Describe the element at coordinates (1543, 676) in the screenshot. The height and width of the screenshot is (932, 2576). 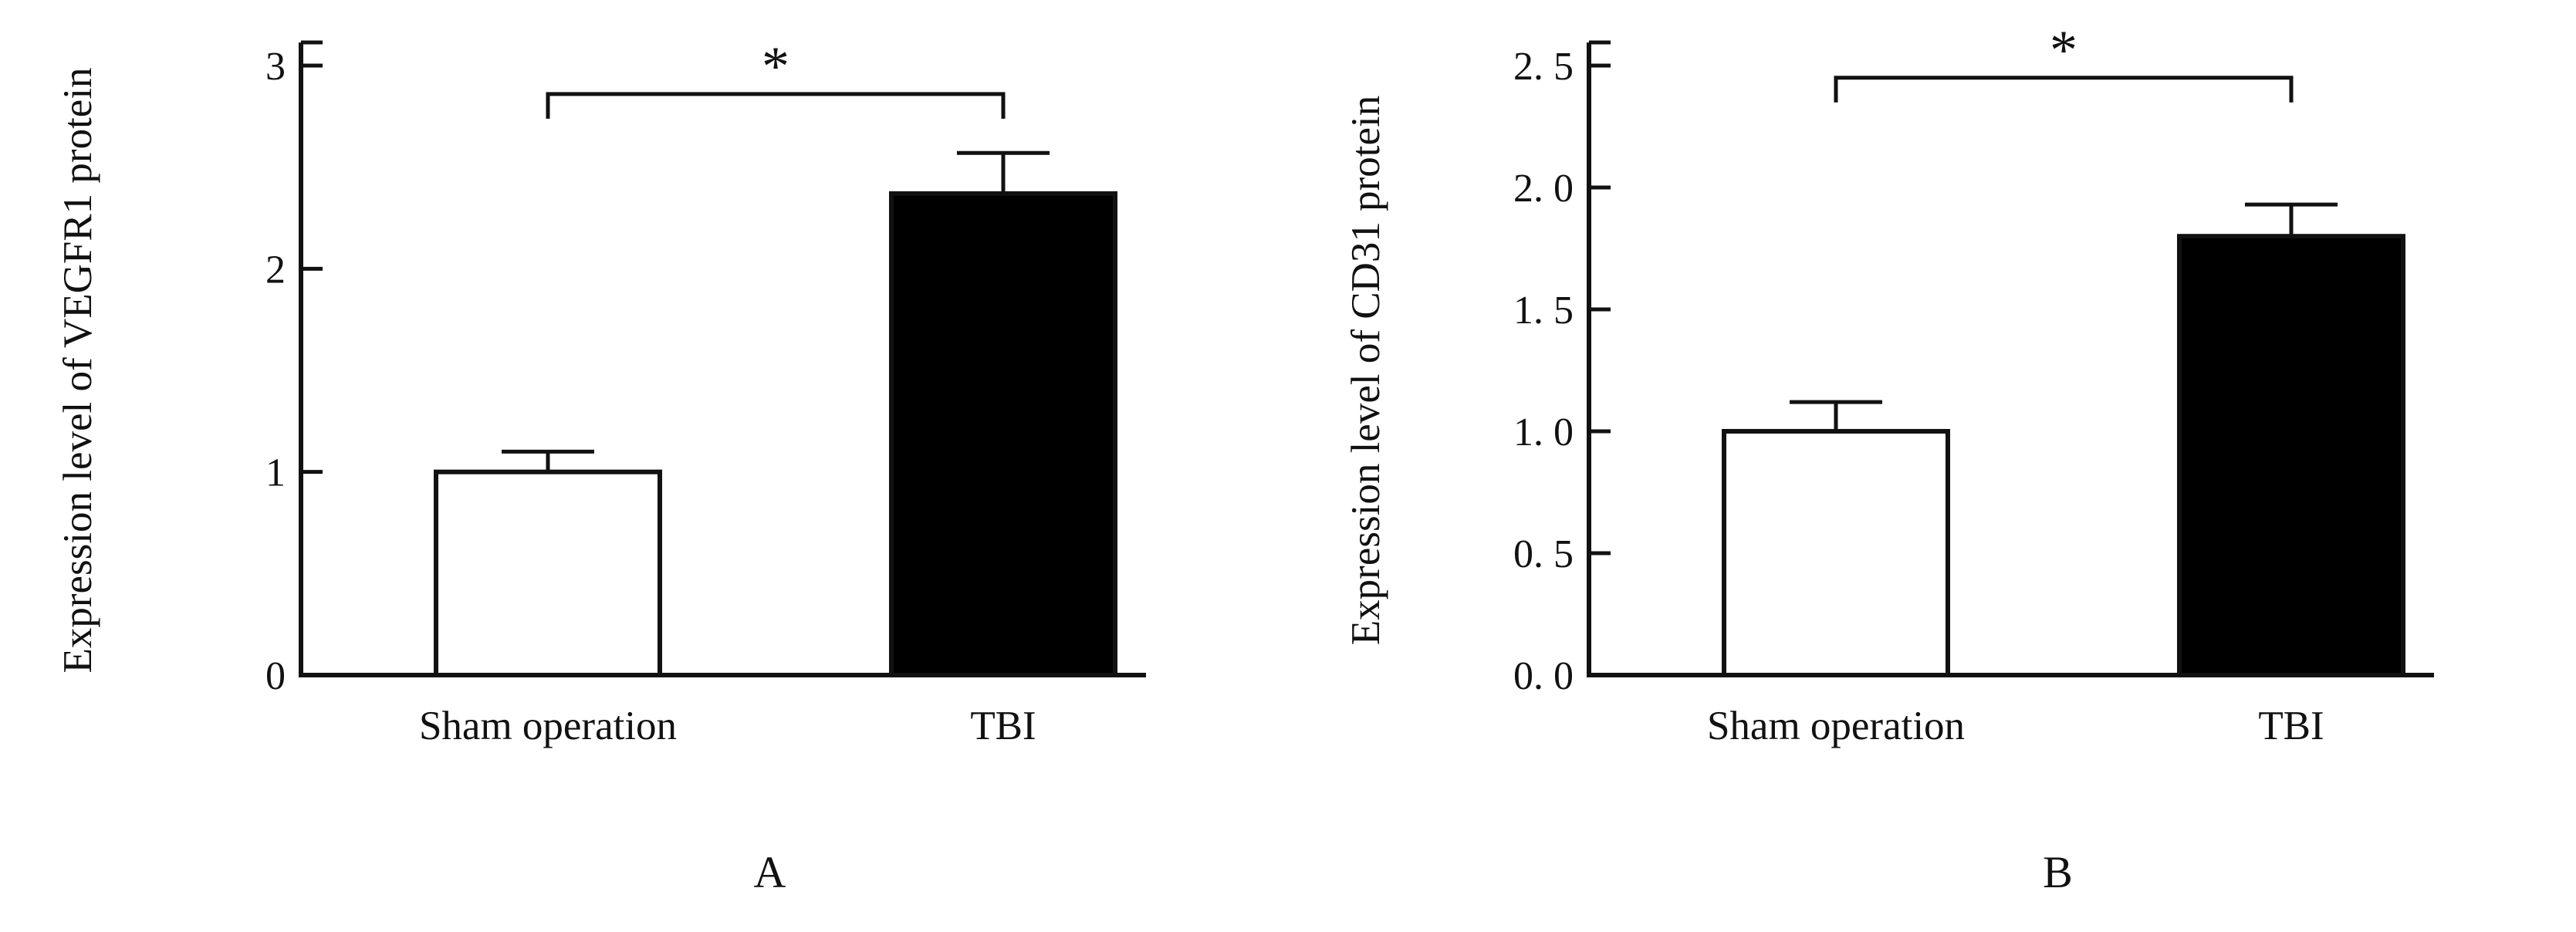
I see `y-tick-label: 0. 0` at that location.